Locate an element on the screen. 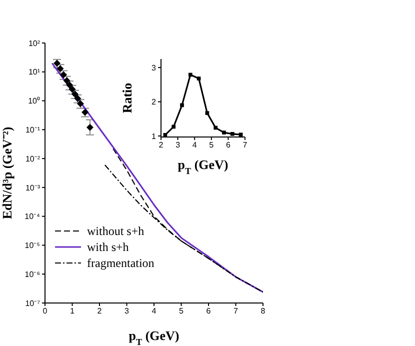  x-tick-label: 8 is located at coordinates (263, 311).